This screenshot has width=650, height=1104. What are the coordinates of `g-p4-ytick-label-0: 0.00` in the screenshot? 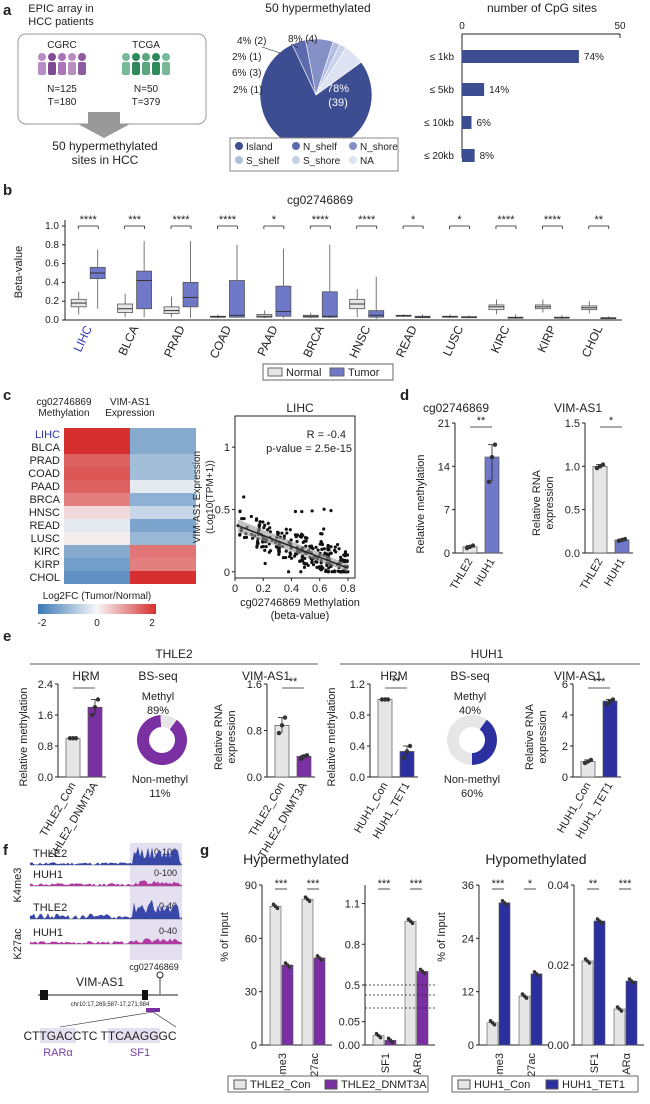 It's located at (558, 1046).